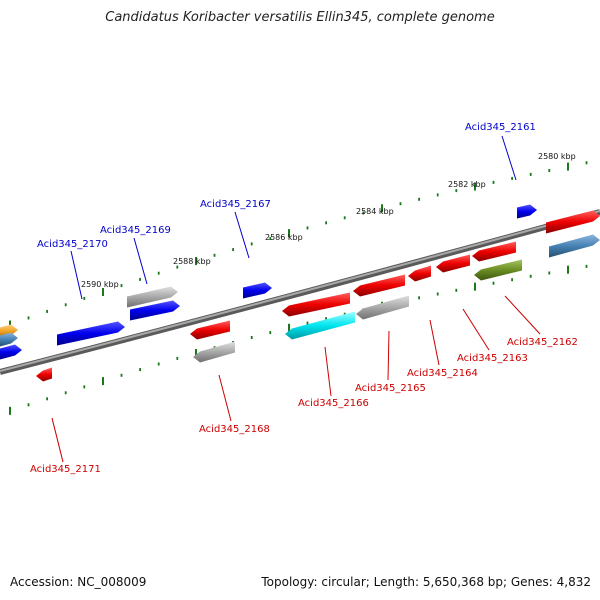 Image resolution: width=600 pixels, height=600 pixels. Describe the element at coordinates (192, 261) in the screenshot. I see `scale-label-2588: 2588 kbp` at that location.